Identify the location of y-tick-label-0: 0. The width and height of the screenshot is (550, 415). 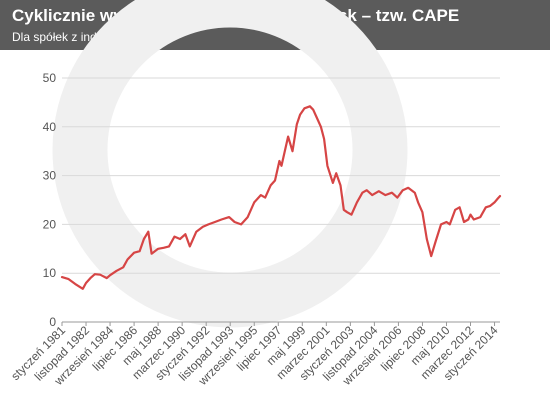
(52, 322).